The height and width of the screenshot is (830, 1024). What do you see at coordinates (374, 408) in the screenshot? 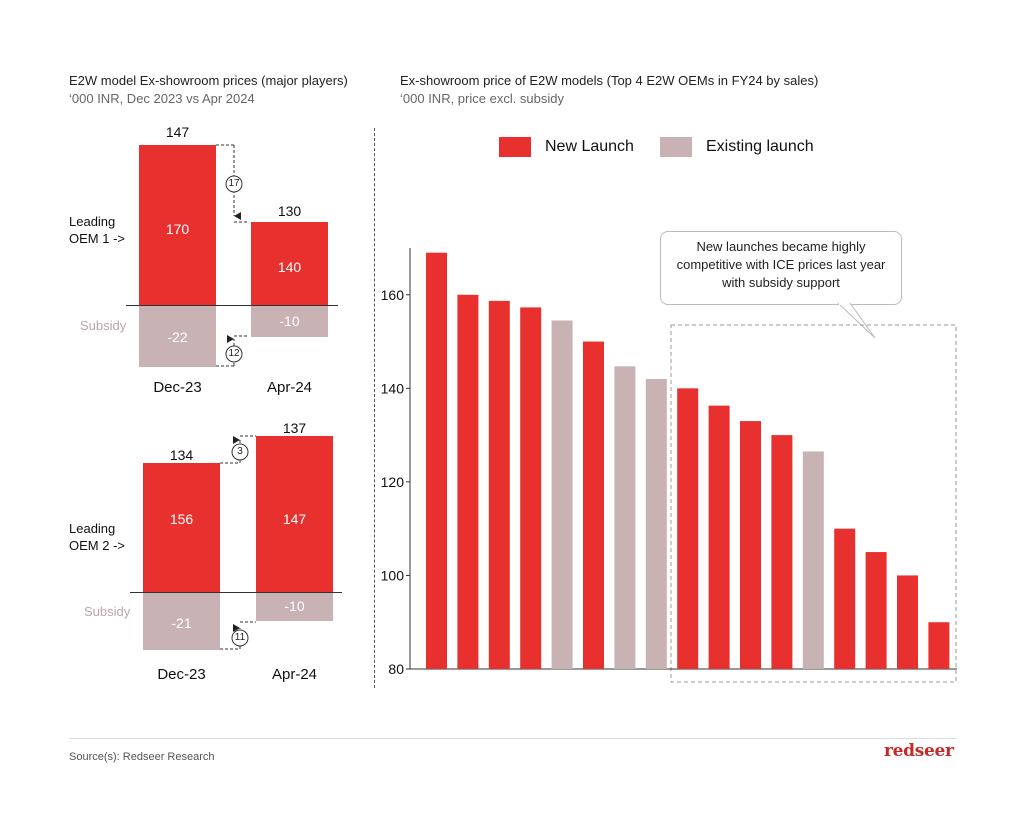
I see `panel-divider` at bounding box center [374, 408].